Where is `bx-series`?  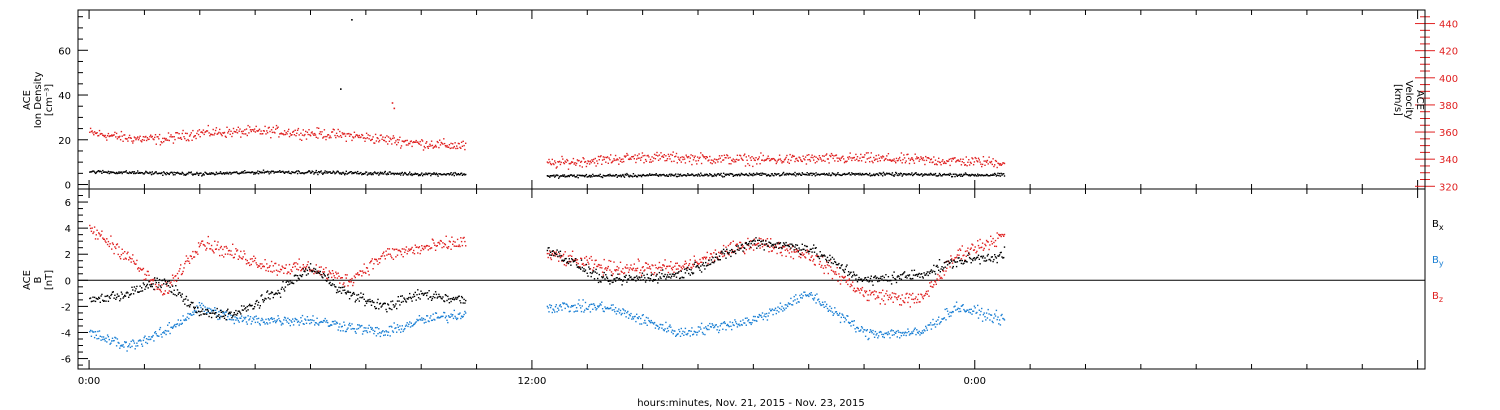 bx-series is located at coordinates (547, 279).